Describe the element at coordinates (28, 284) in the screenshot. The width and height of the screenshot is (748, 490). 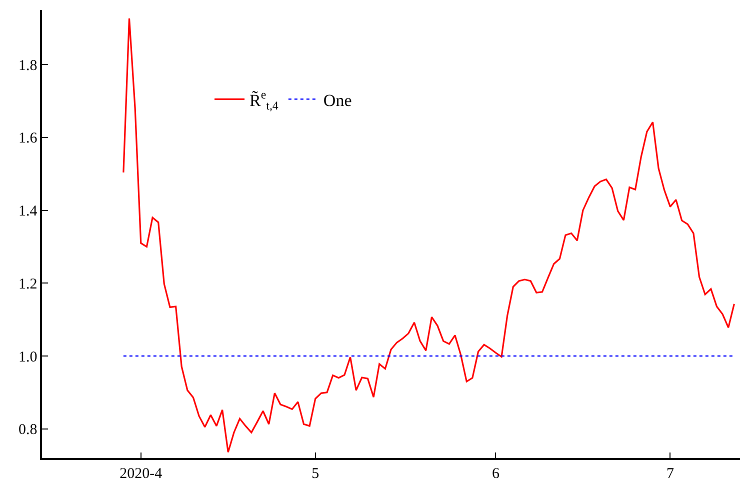
I see `y-tick-label: 1.2` at that location.